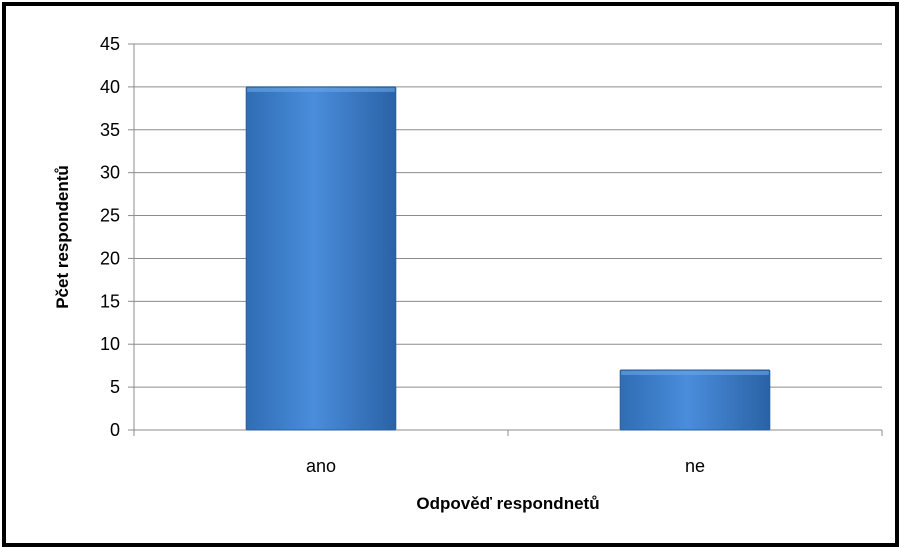 This screenshot has height=547, width=899. What do you see at coordinates (115, 387) in the screenshot?
I see `y-tick-label: 5` at bounding box center [115, 387].